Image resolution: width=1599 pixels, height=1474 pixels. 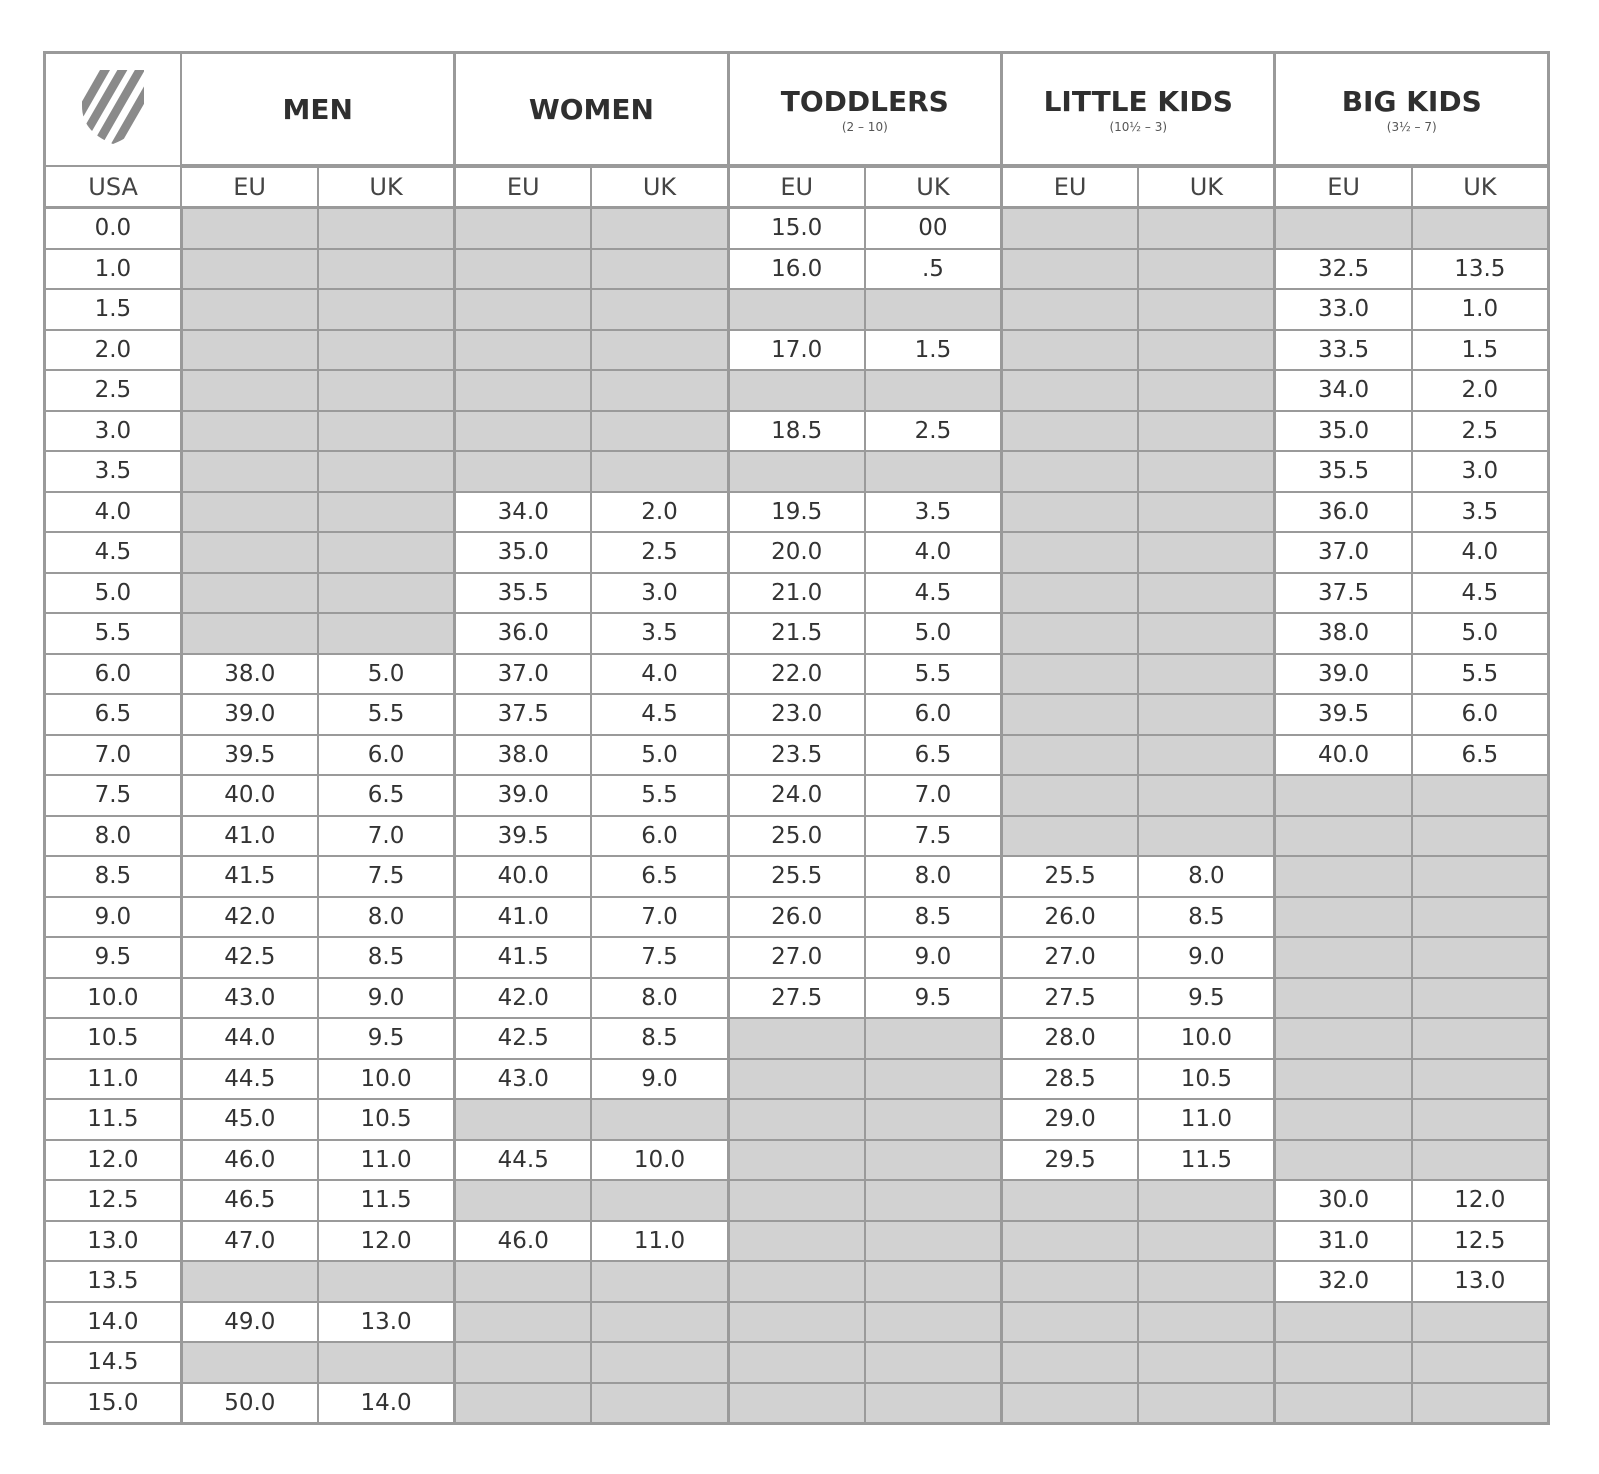 I want to click on group-title: MEN, so click(x=317, y=109).